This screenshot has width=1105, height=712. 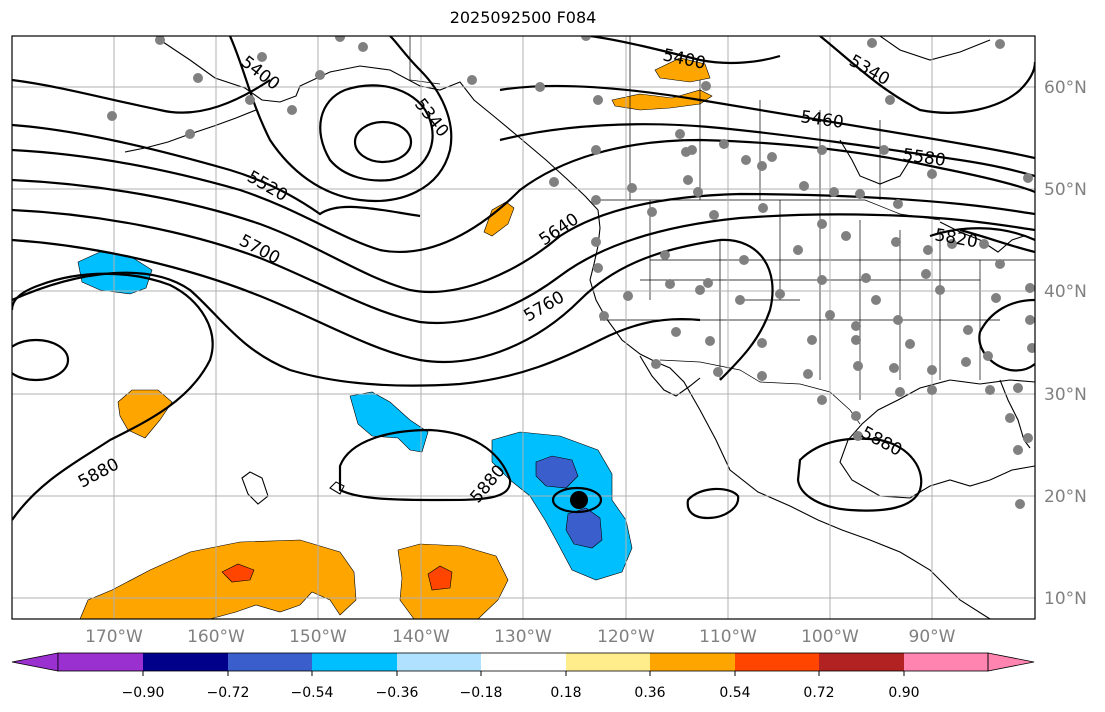 What do you see at coordinates (1065, 292) in the screenshot?
I see `lat-label: 40°N` at bounding box center [1065, 292].